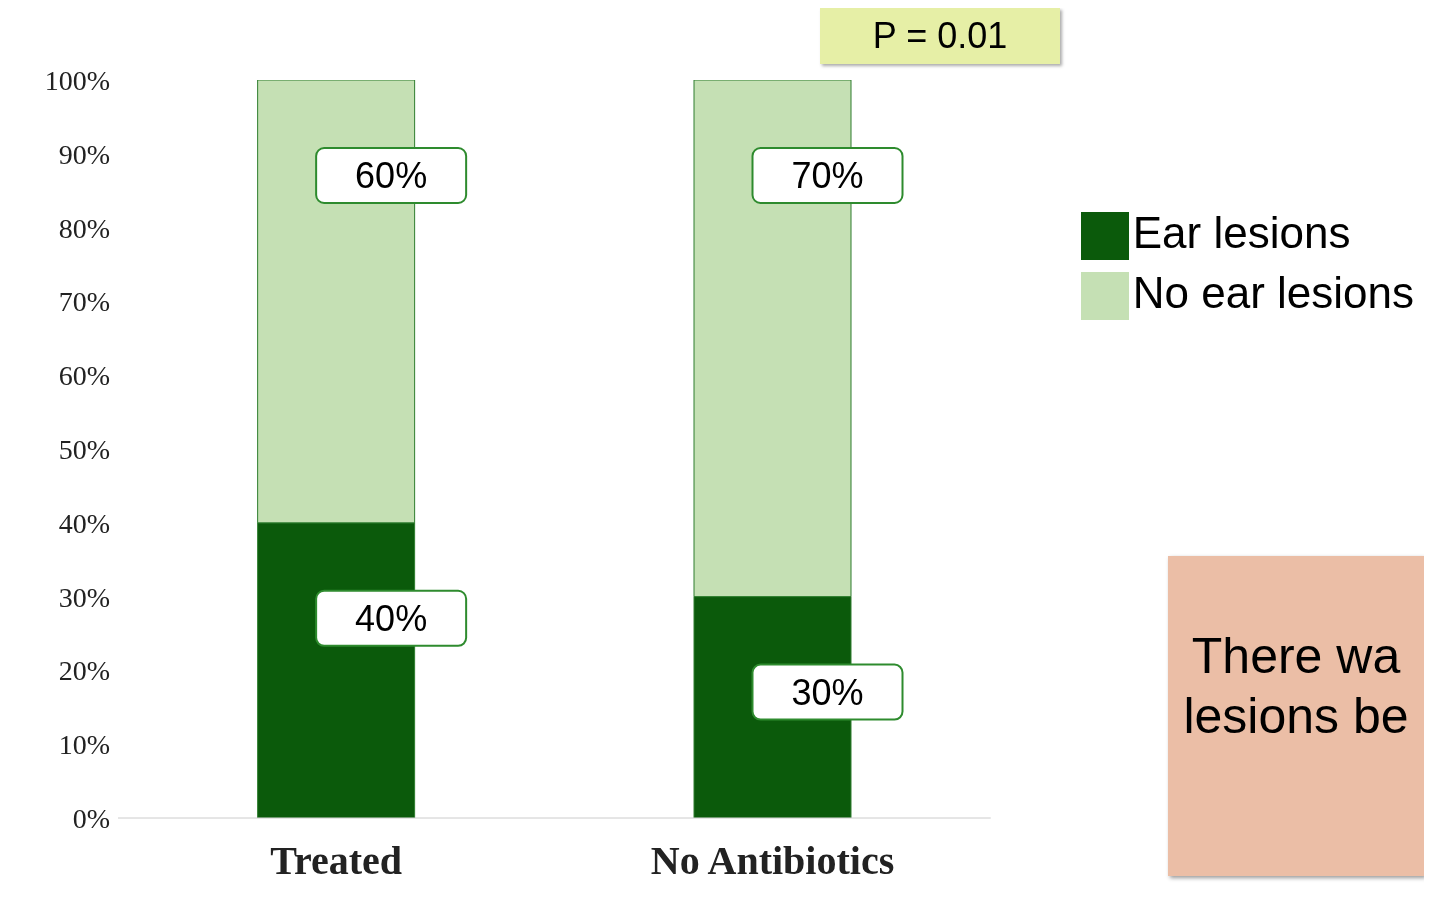 The width and height of the screenshot is (1432, 923). Describe the element at coordinates (391, 175) in the screenshot. I see `data-label: 60%` at that location.